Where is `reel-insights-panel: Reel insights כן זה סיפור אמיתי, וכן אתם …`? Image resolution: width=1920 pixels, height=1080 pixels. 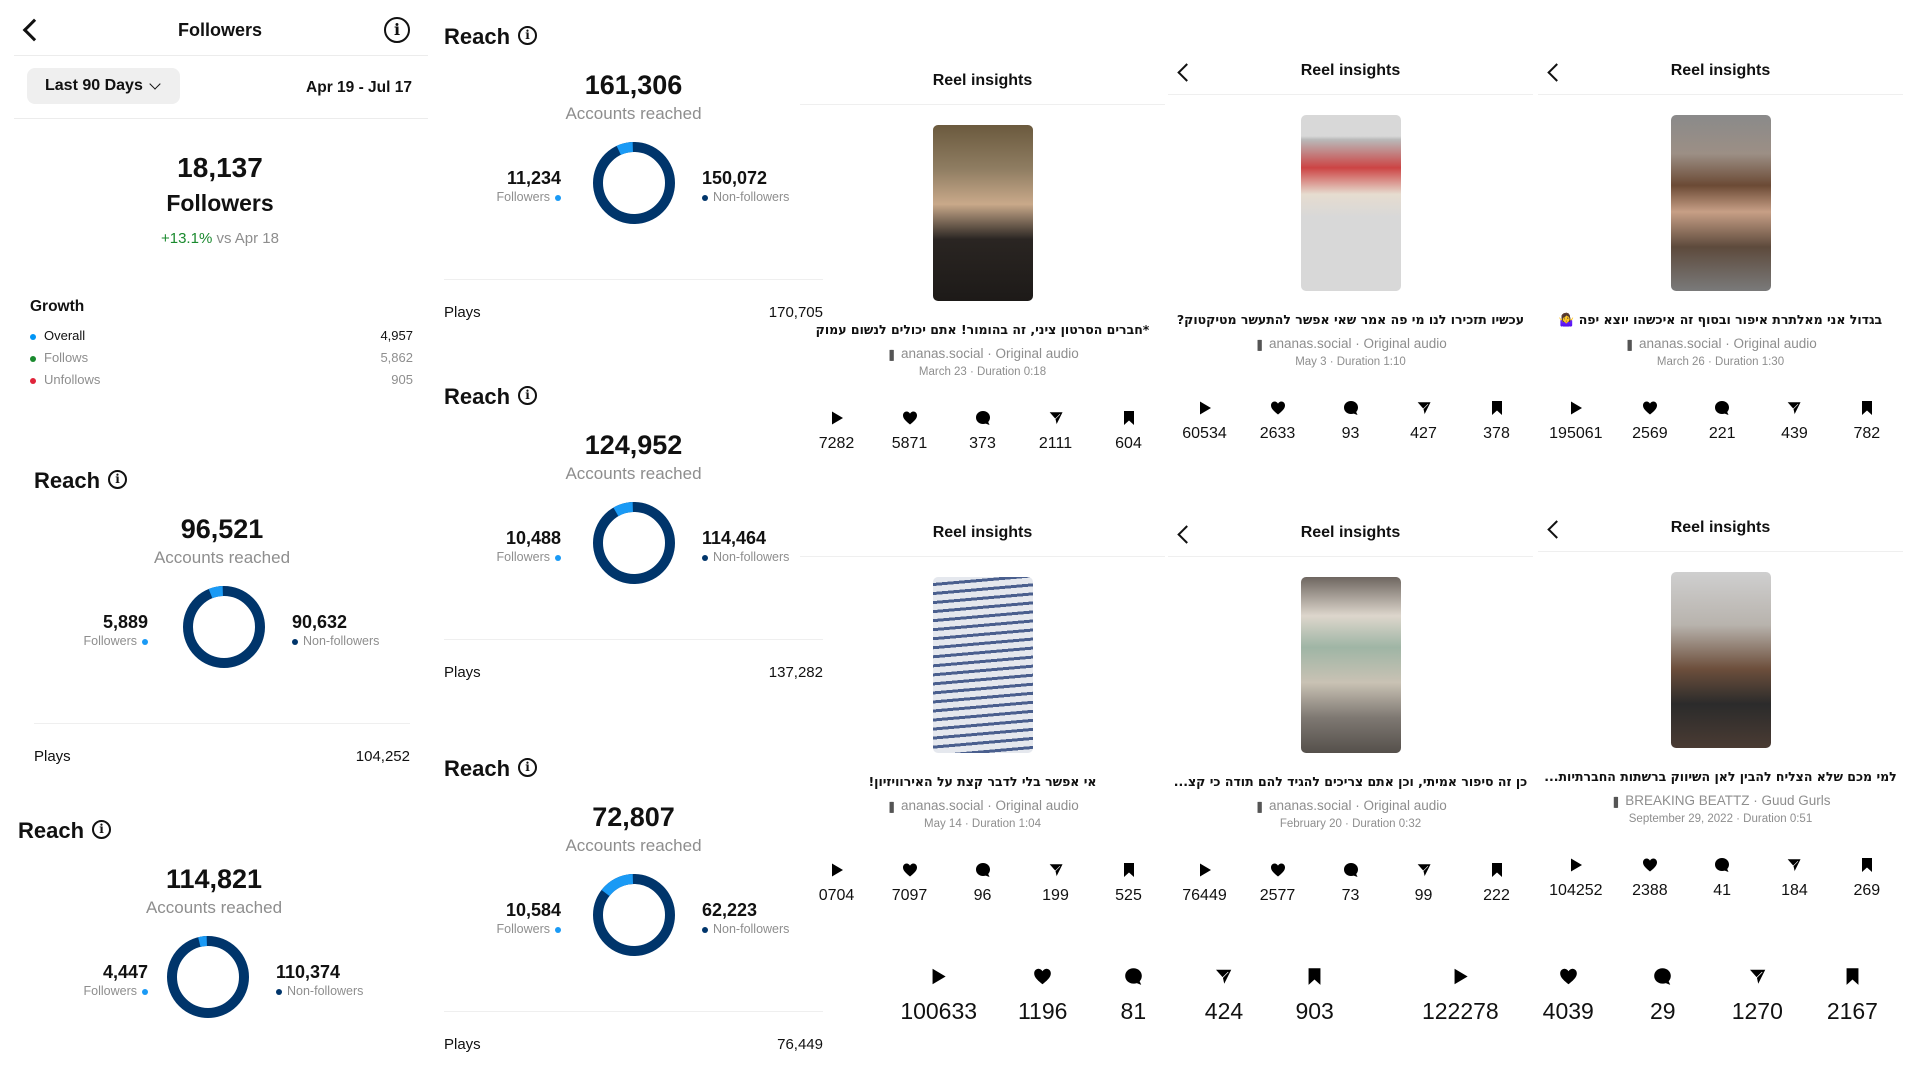 reel-insights-panel: Reel insights כן זה סיפור אמיתי, וכן אתם … is located at coordinates (1350, 740).